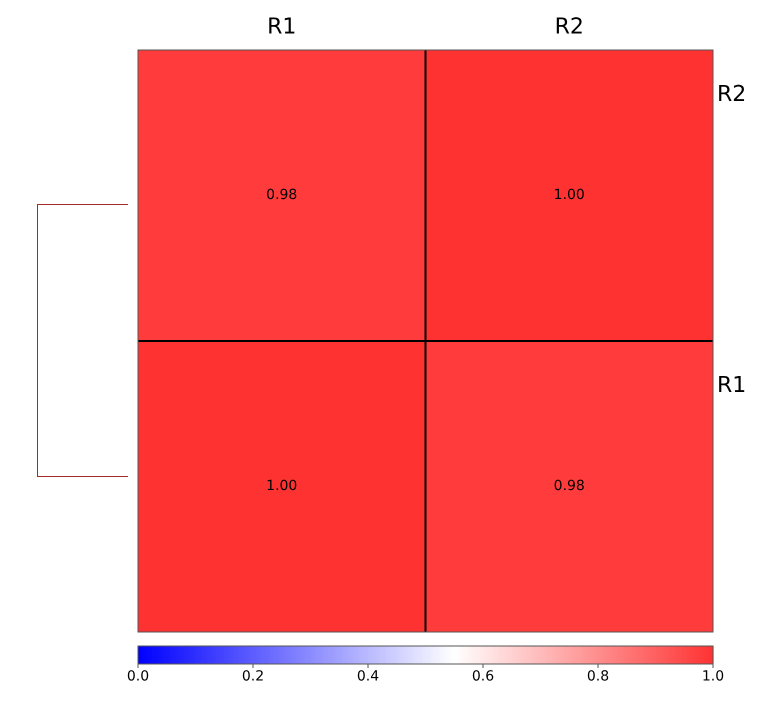  Describe the element at coordinates (138, 676) in the screenshot. I see `color-bar-label: 0.0` at that location.